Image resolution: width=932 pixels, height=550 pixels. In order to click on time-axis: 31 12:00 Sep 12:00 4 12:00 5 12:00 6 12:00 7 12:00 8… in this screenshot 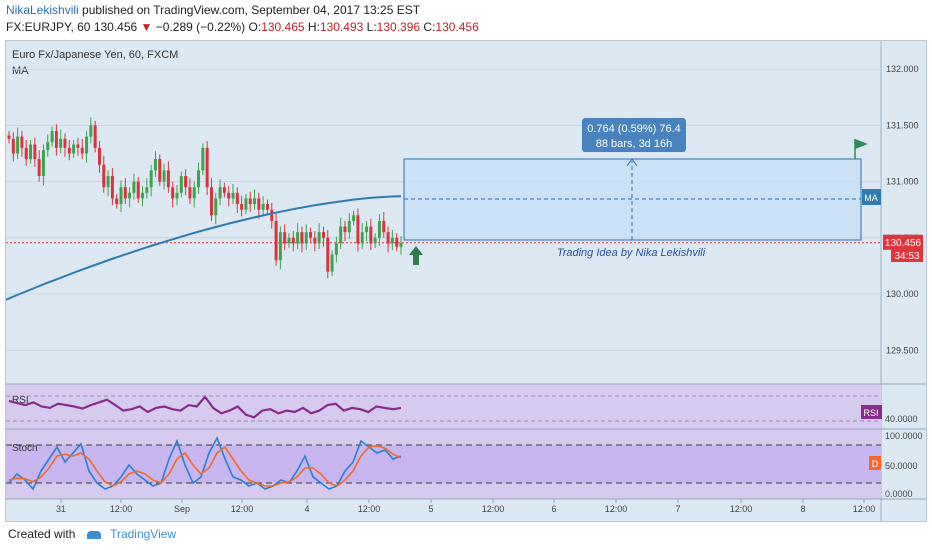, I will do `click(465, 506)`.